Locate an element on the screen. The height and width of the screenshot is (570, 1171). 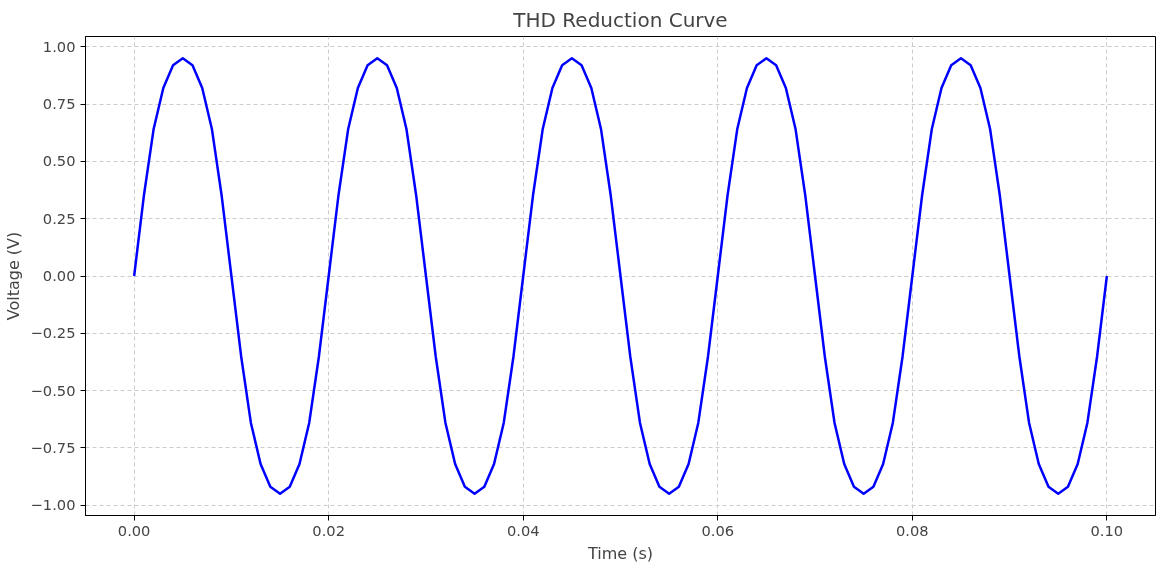
y-axis-title: Voltage (V) is located at coordinates (13, 276).